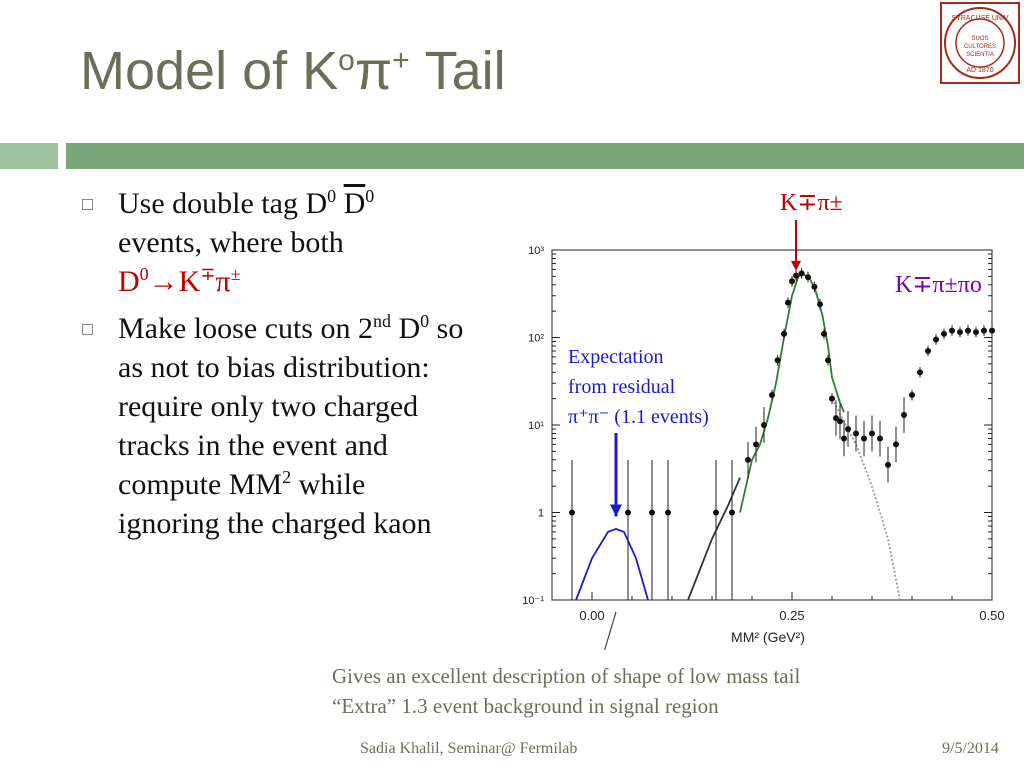 The height and width of the screenshot is (768, 1024). What do you see at coordinates (536, 426) in the screenshot?
I see `y-tick-label: 10¹` at bounding box center [536, 426].